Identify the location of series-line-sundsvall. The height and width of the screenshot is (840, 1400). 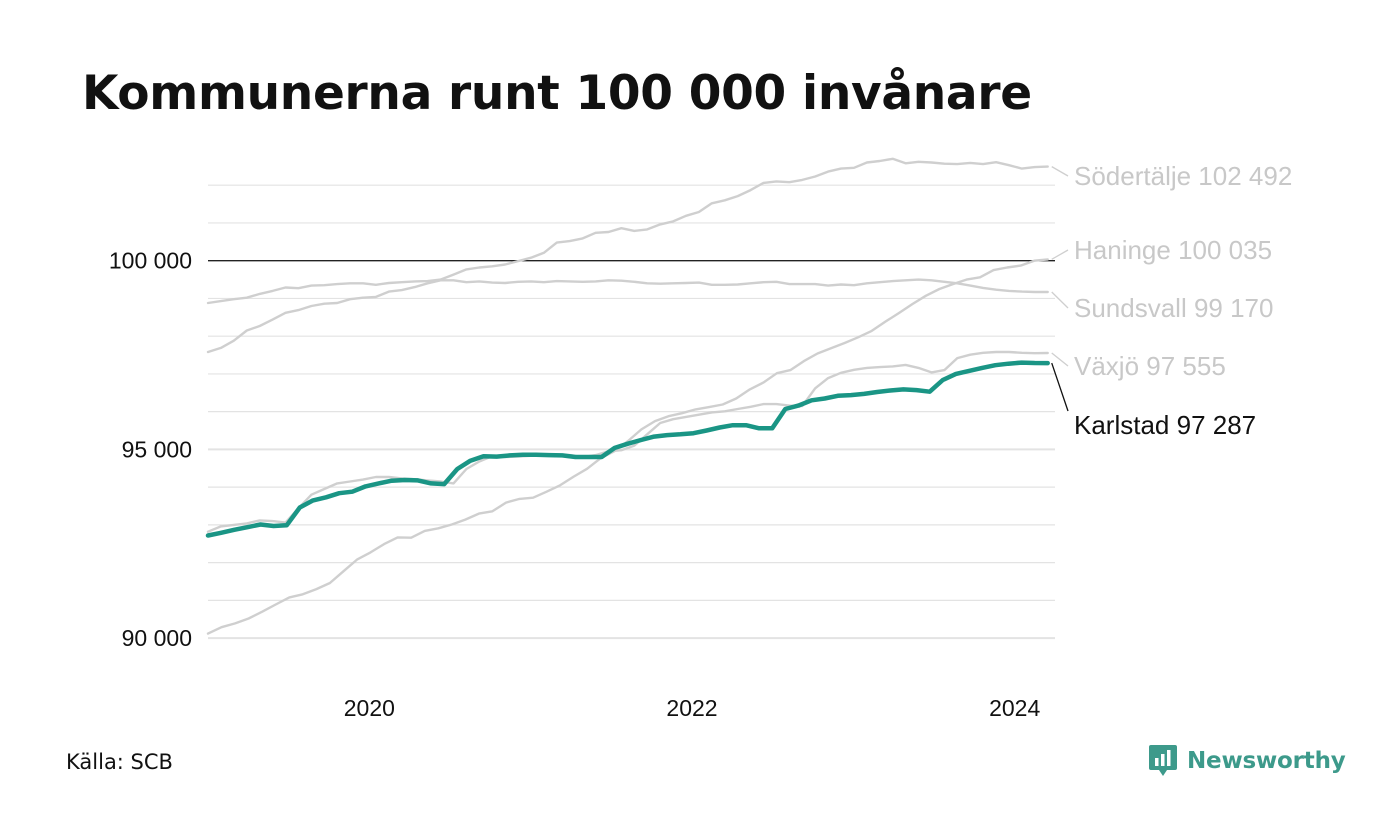
(627, 316).